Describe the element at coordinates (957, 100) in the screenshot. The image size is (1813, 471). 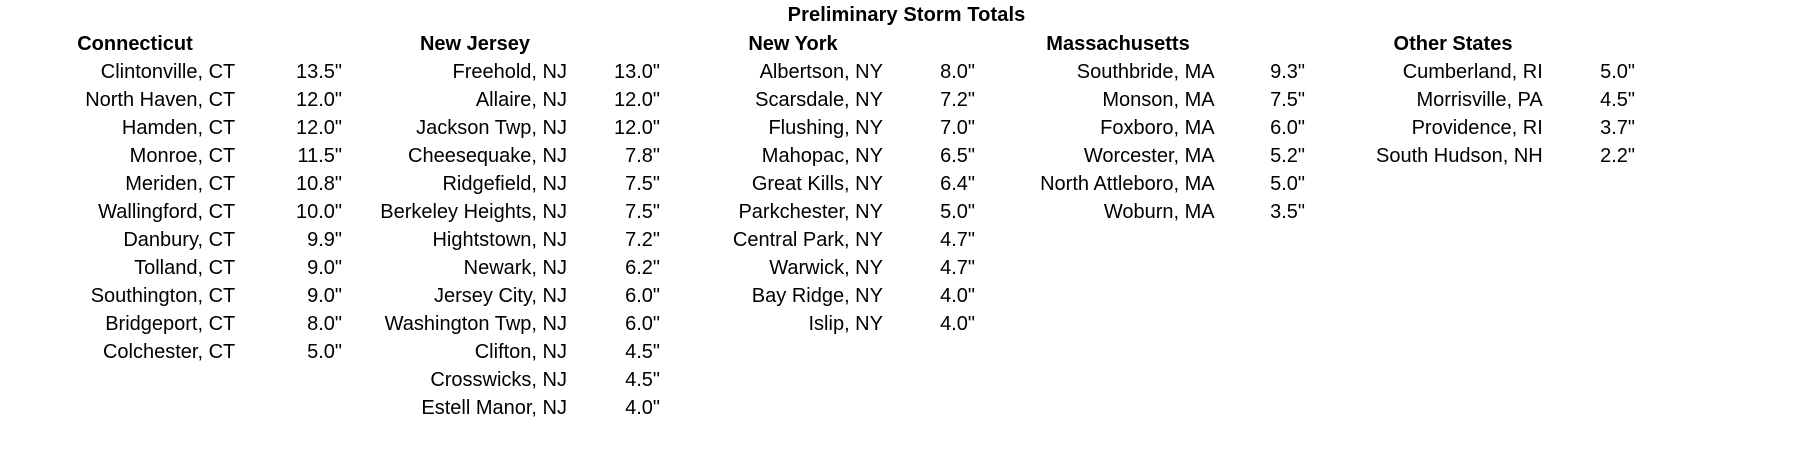
I see `snowfall-amount: 7.2"` at that location.